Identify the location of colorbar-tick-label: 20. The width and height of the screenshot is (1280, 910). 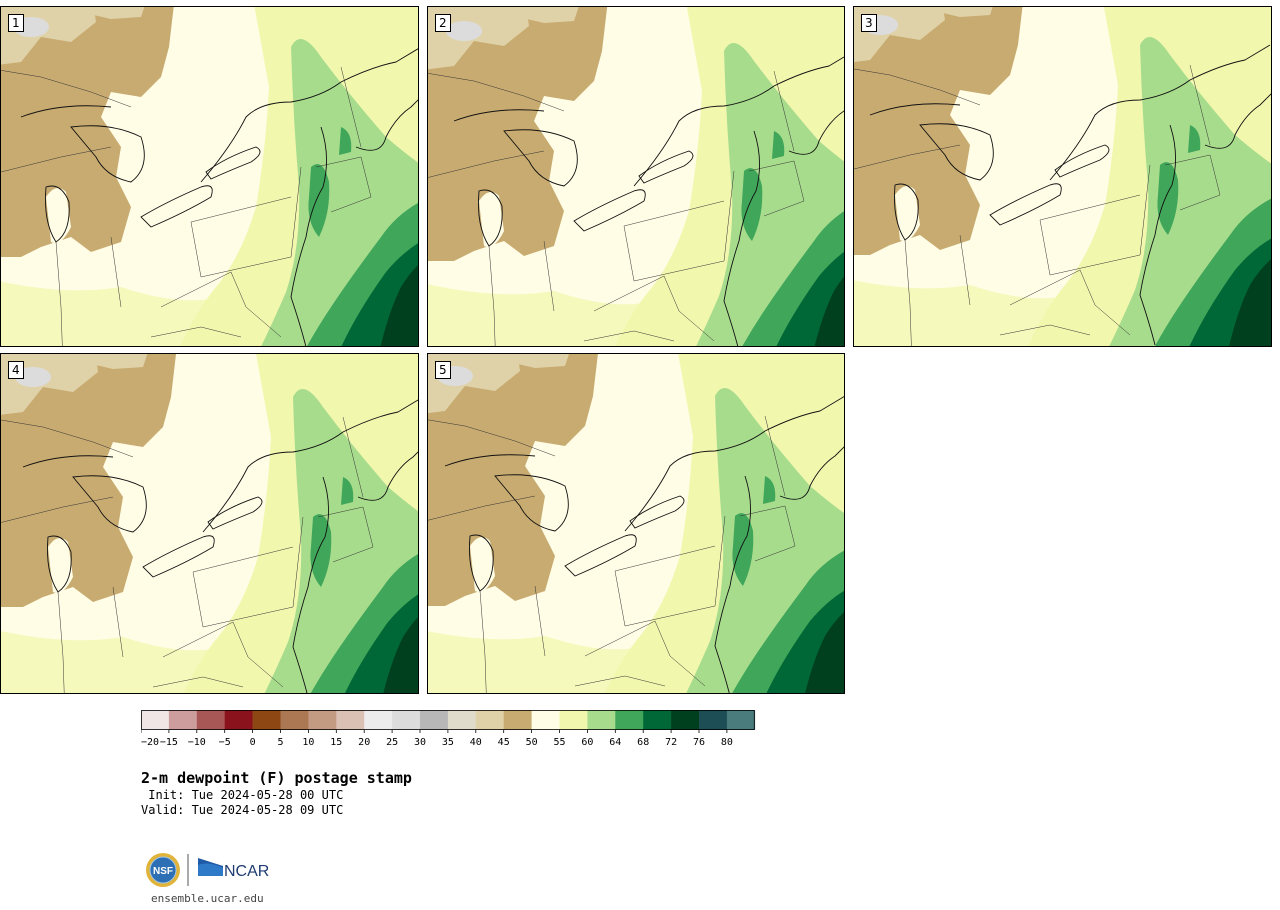
(364, 742).